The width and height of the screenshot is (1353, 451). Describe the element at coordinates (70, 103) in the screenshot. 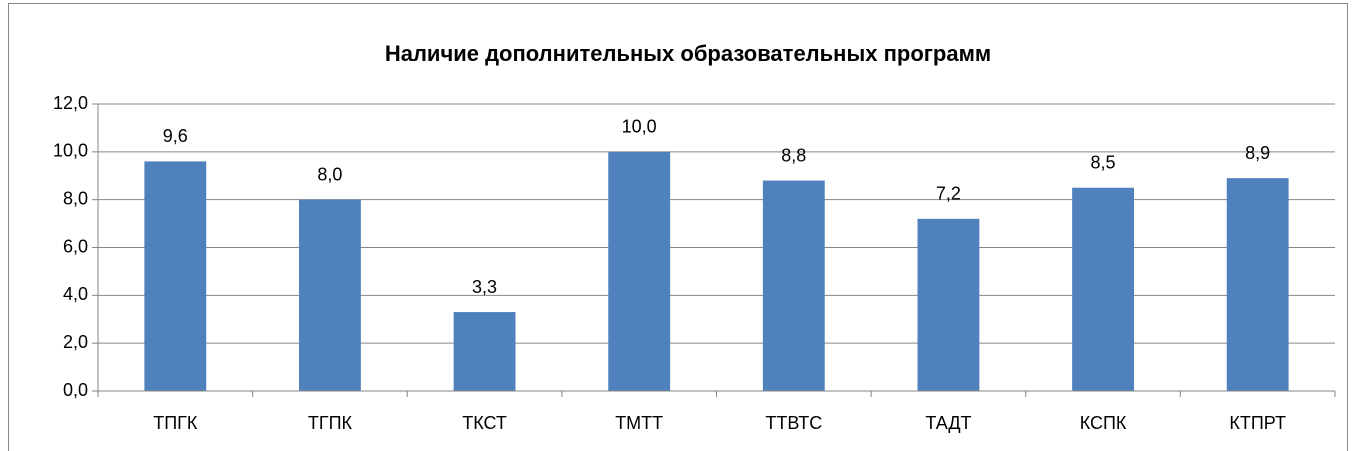

I see `y-tick-label: 12,0` at that location.